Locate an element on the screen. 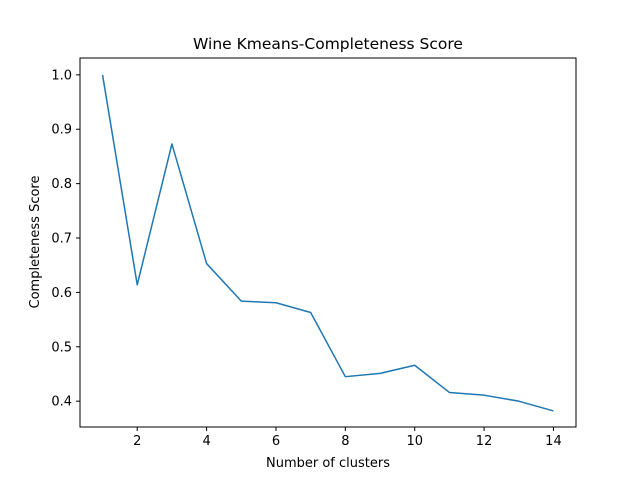 The image size is (640, 480). y-tick-label: 1.0 is located at coordinates (61, 75).